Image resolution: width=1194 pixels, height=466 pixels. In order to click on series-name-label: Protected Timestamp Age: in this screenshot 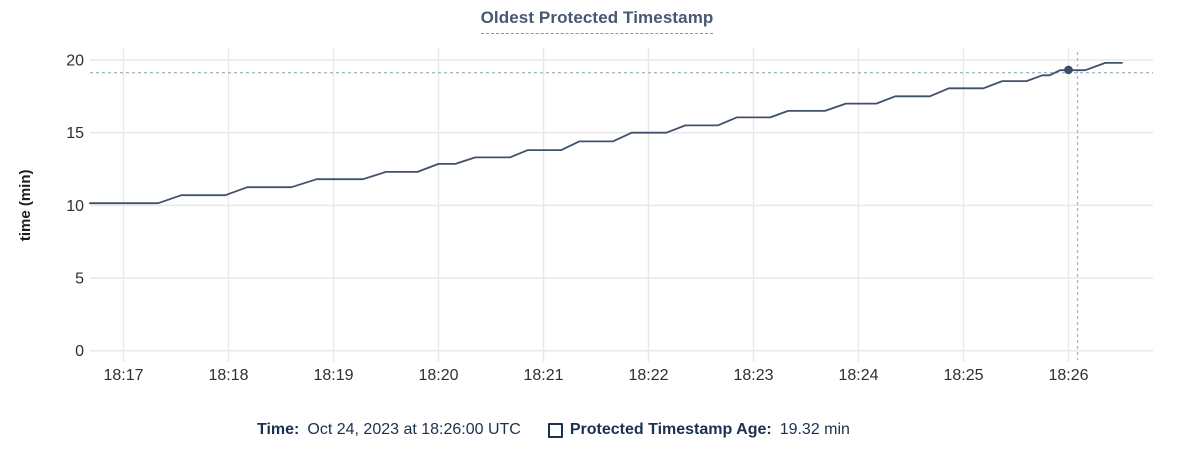, I will do `click(670, 429)`.